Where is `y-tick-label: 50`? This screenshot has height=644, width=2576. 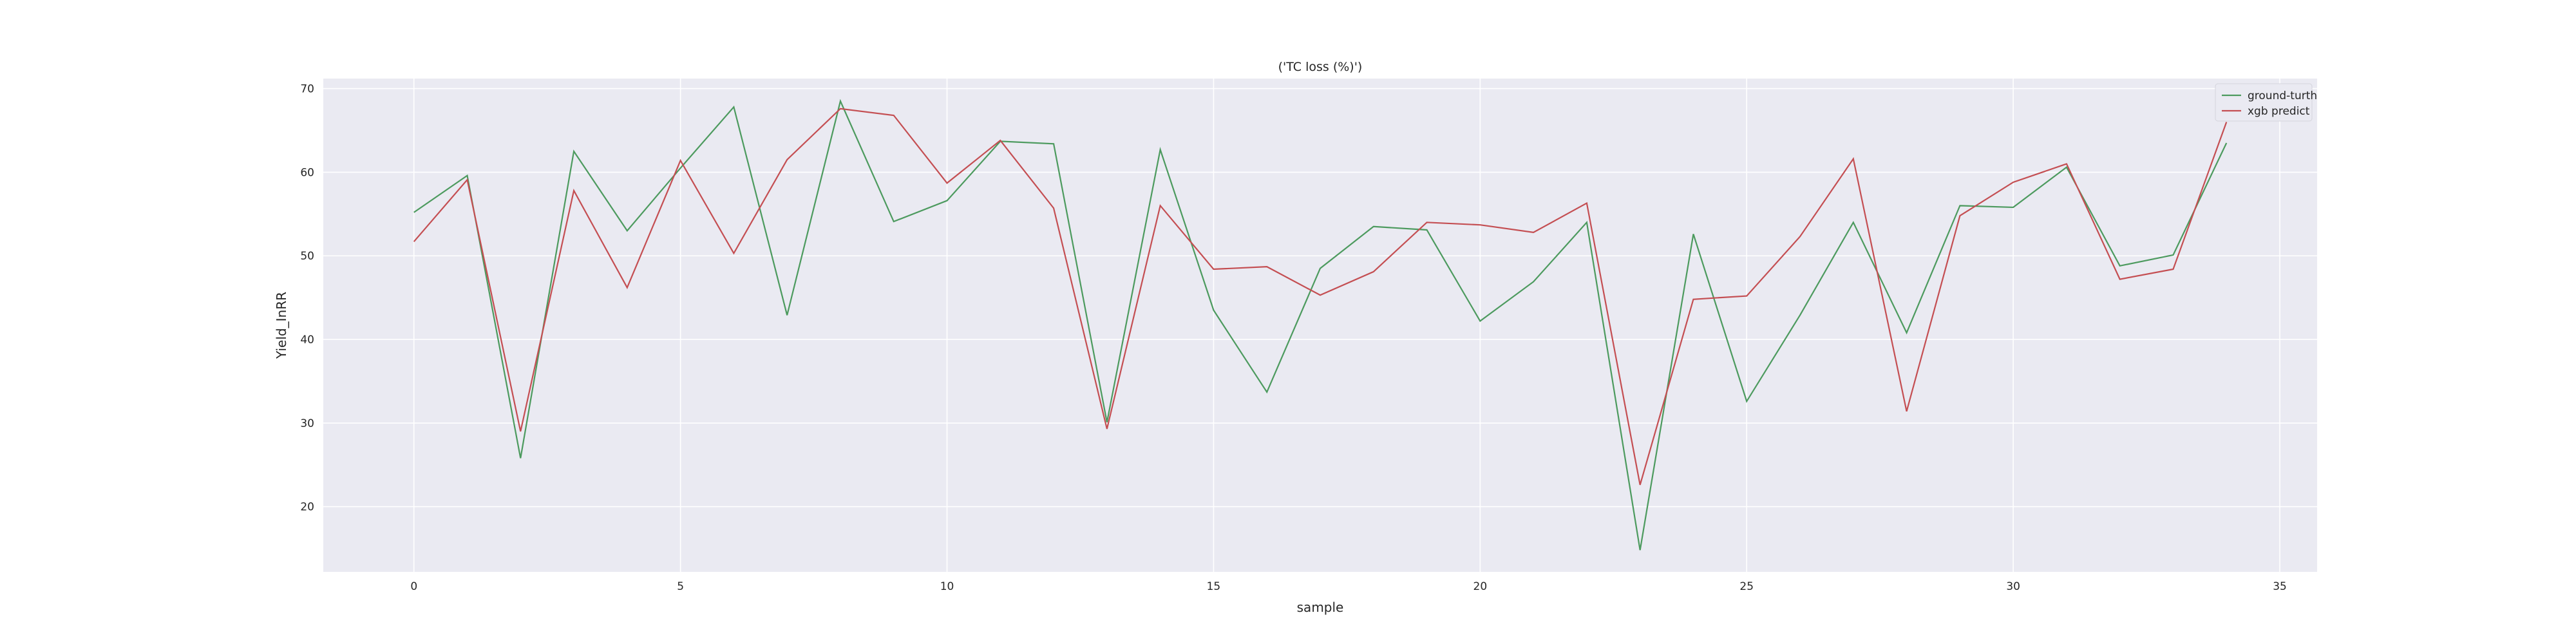
y-tick-label: 50 is located at coordinates (307, 256).